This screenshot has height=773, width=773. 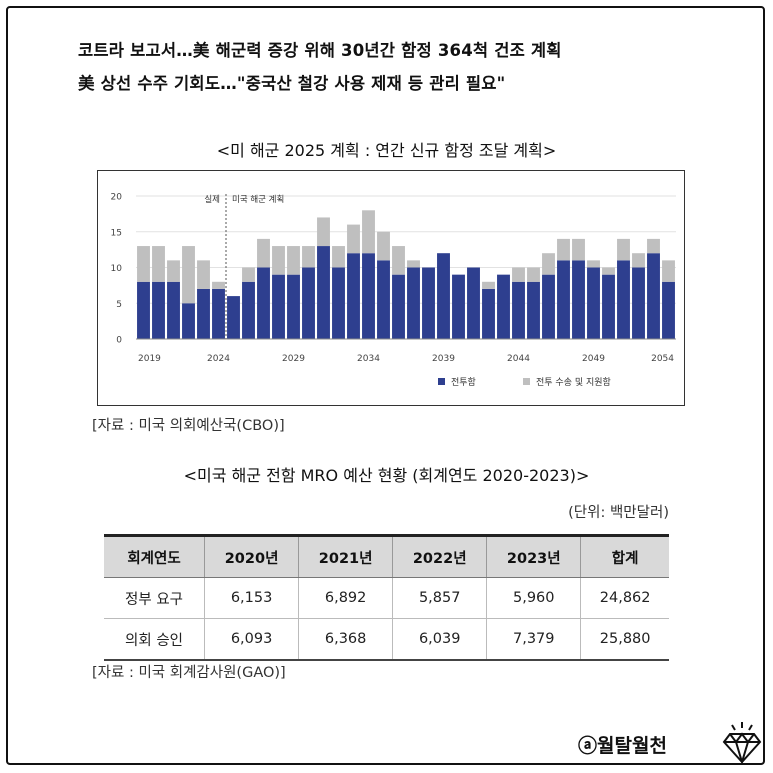 What do you see at coordinates (119, 341) in the screenshot?
I see `y-tick-label: 0` at bounding box center [119, 341].